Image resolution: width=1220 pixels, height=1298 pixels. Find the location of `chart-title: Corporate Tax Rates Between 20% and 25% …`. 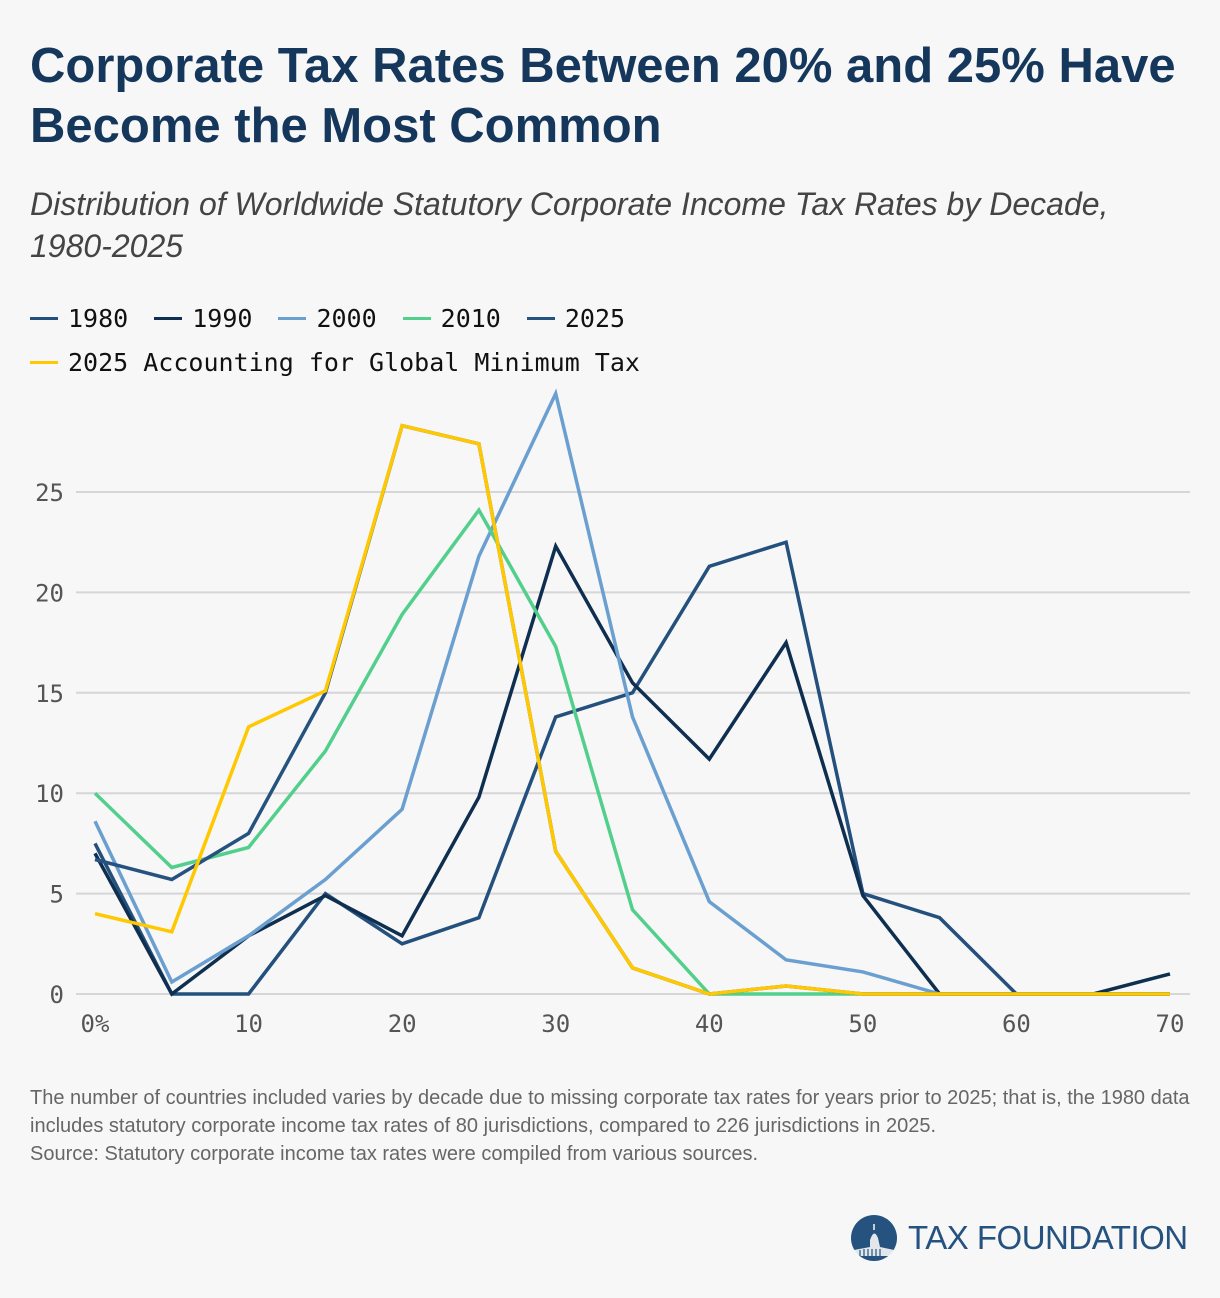

chart-title: Corporate Tax Rates Between 20% and 25% … is located at coordinates (603, 96).